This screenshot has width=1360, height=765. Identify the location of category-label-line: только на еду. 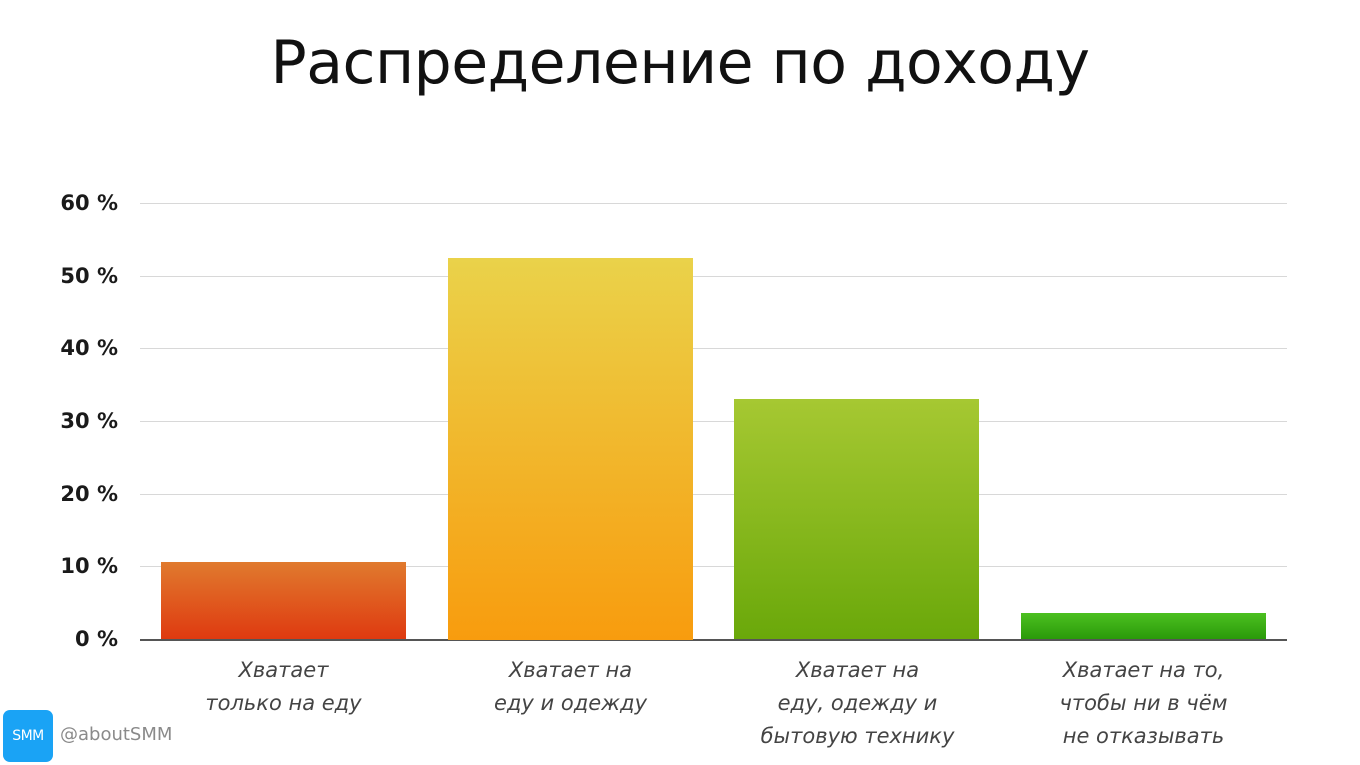
(283, 703).